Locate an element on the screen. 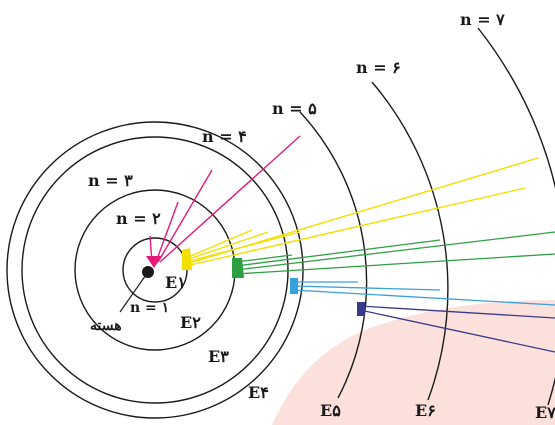 This screenshot has height=425, width=555. label-e7: E۷ is located at coordinates (545, 412).